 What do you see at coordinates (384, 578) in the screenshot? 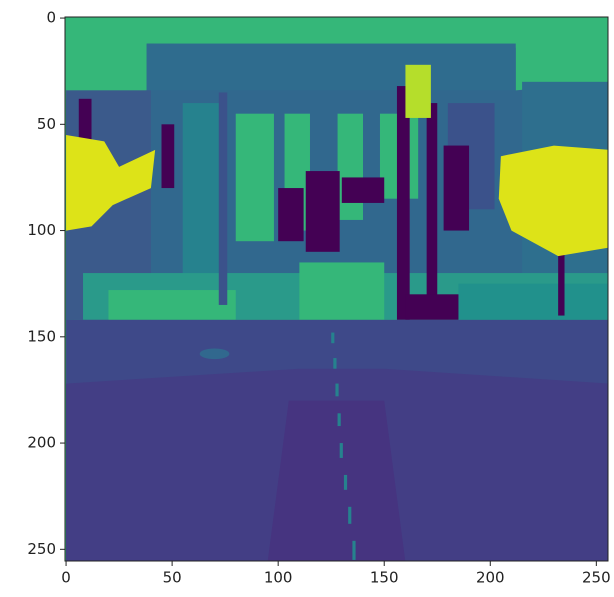
I see `x-tick-label: 150` at bounding box center [384, 578].